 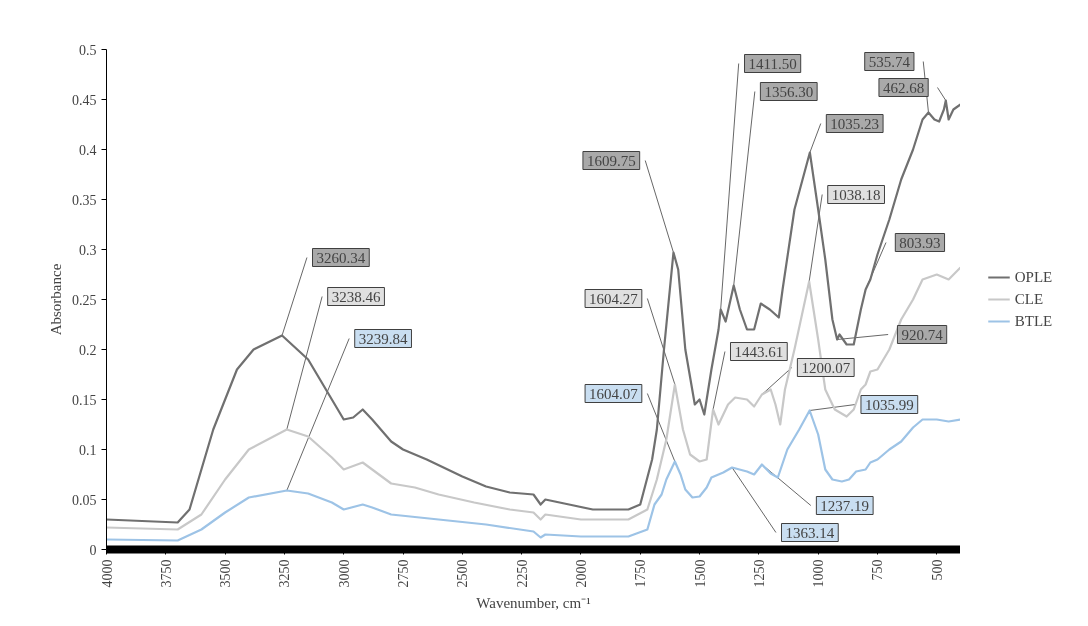 I want to click on annotation: 803.93, so click(x=920, y=242).